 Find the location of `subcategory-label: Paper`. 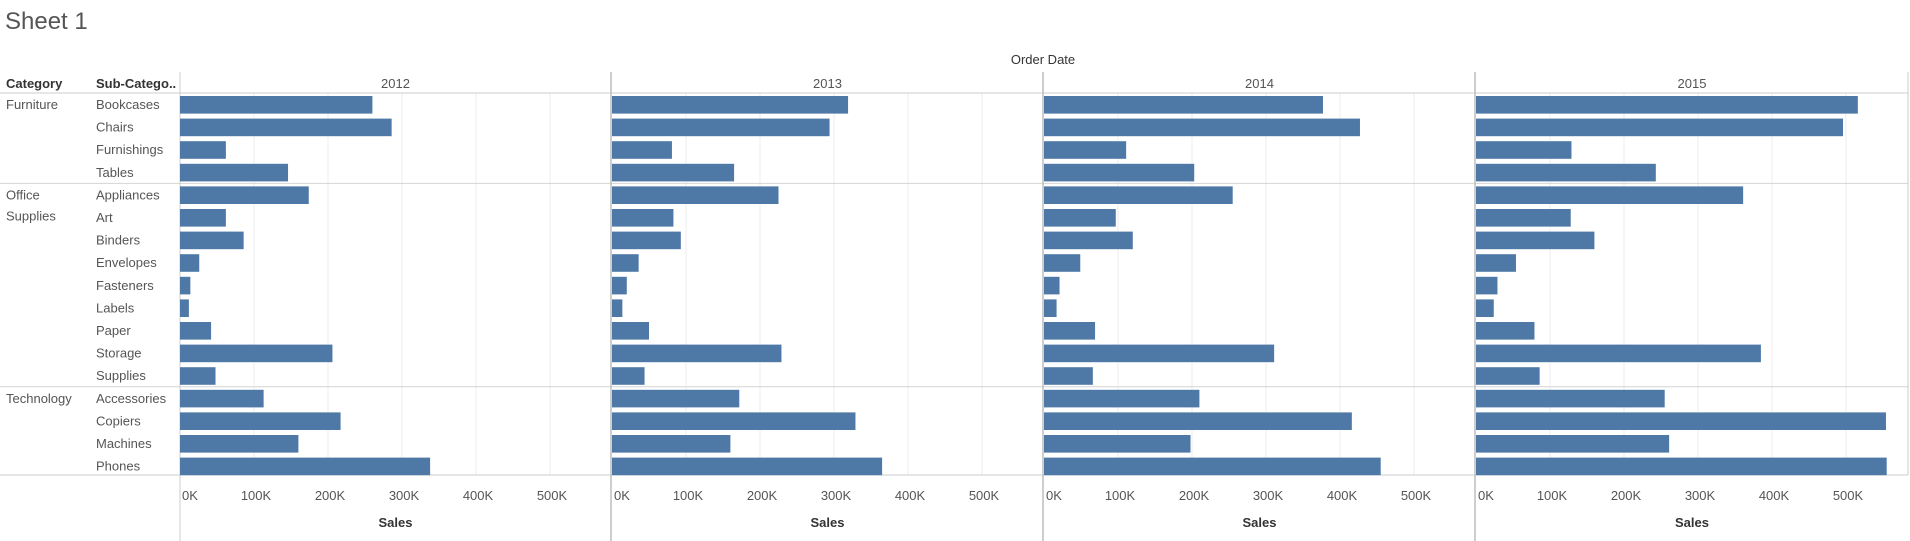

subcategory-label: Paper is located at coordinates (113, 330).